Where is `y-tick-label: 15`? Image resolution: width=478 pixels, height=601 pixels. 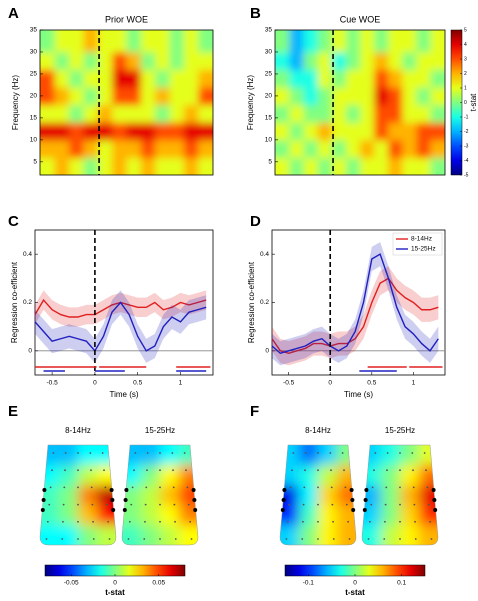
y-tick-label: 15 is located at coordinates (34, 118).